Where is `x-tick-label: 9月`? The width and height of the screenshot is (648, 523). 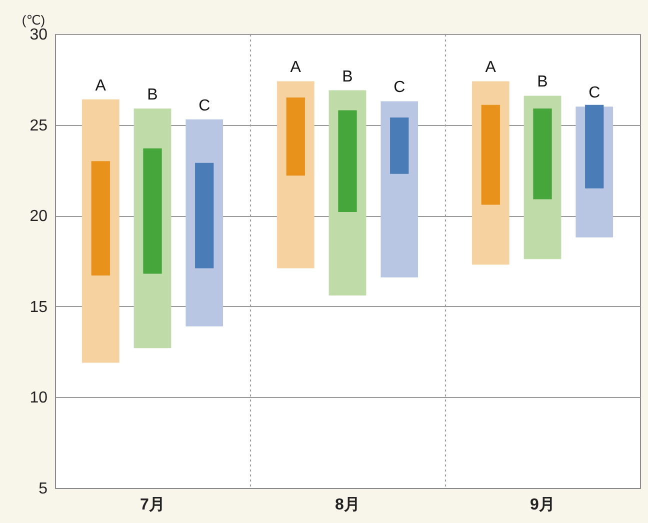 x-tick-label: 9月 is located at coordinates (542, 505).